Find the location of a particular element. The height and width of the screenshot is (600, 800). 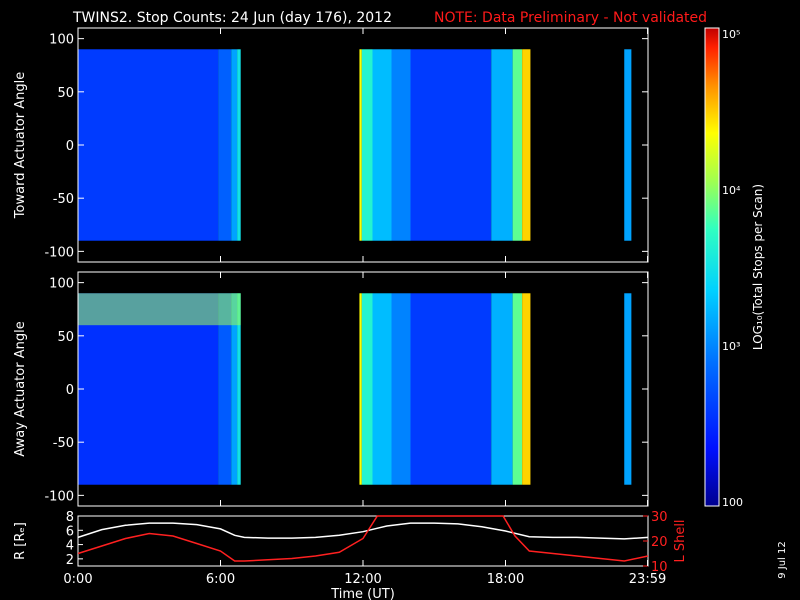

right-y-tick-label: 30 is located at coordinates (659, 517).